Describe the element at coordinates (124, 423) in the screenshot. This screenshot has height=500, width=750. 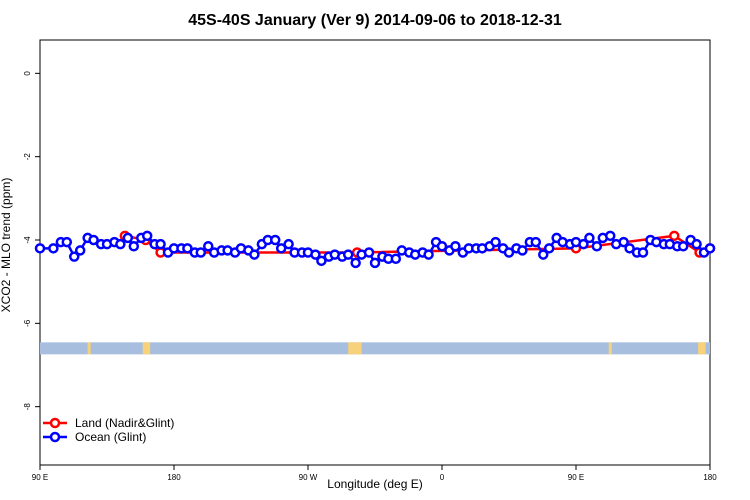
I see `legend-label: Land (Nadir&Glint)` at that location.